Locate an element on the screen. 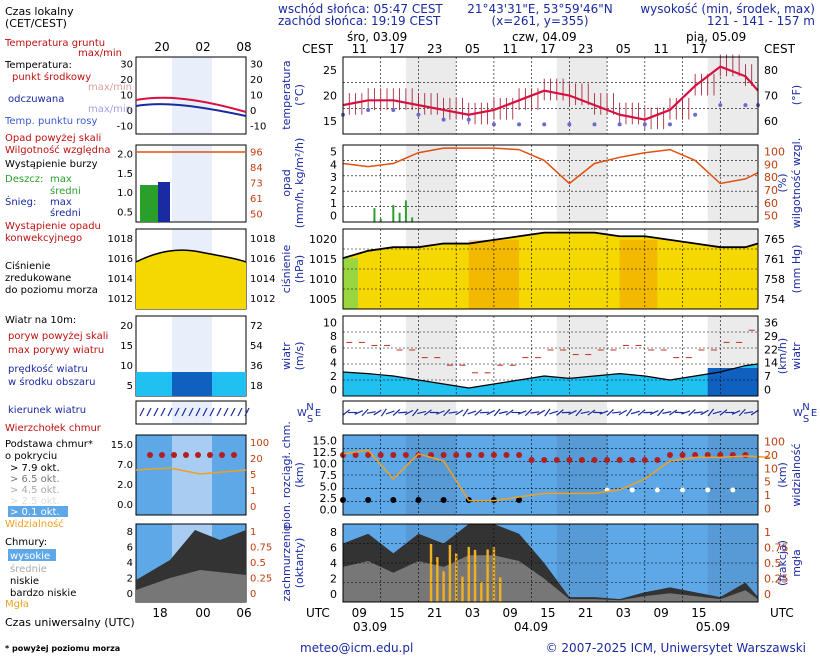 Image resolution: width=820 pixels, height=664 pixels. legend-burza: Wystąpienie burzy is located at coordinates (51, 164).